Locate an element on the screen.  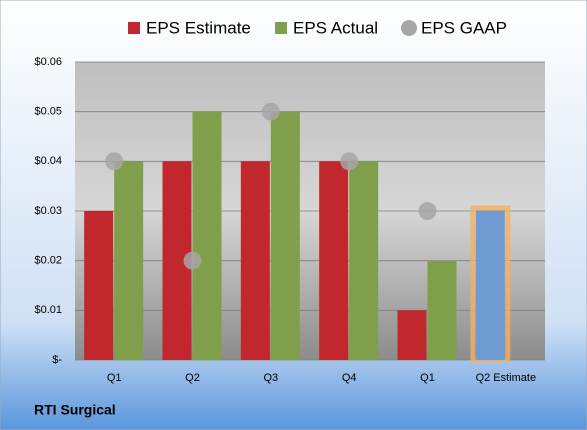
y-tick-label: $0.06 is located at coordinates (48, 62).